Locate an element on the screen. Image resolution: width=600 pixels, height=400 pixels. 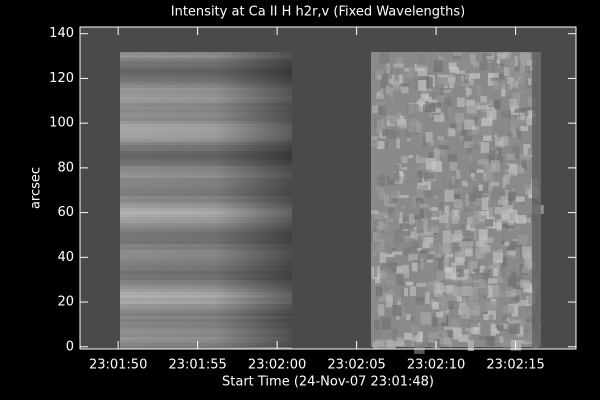
x-tick-label: 23:02:15 is located at coordinates (515, 365).